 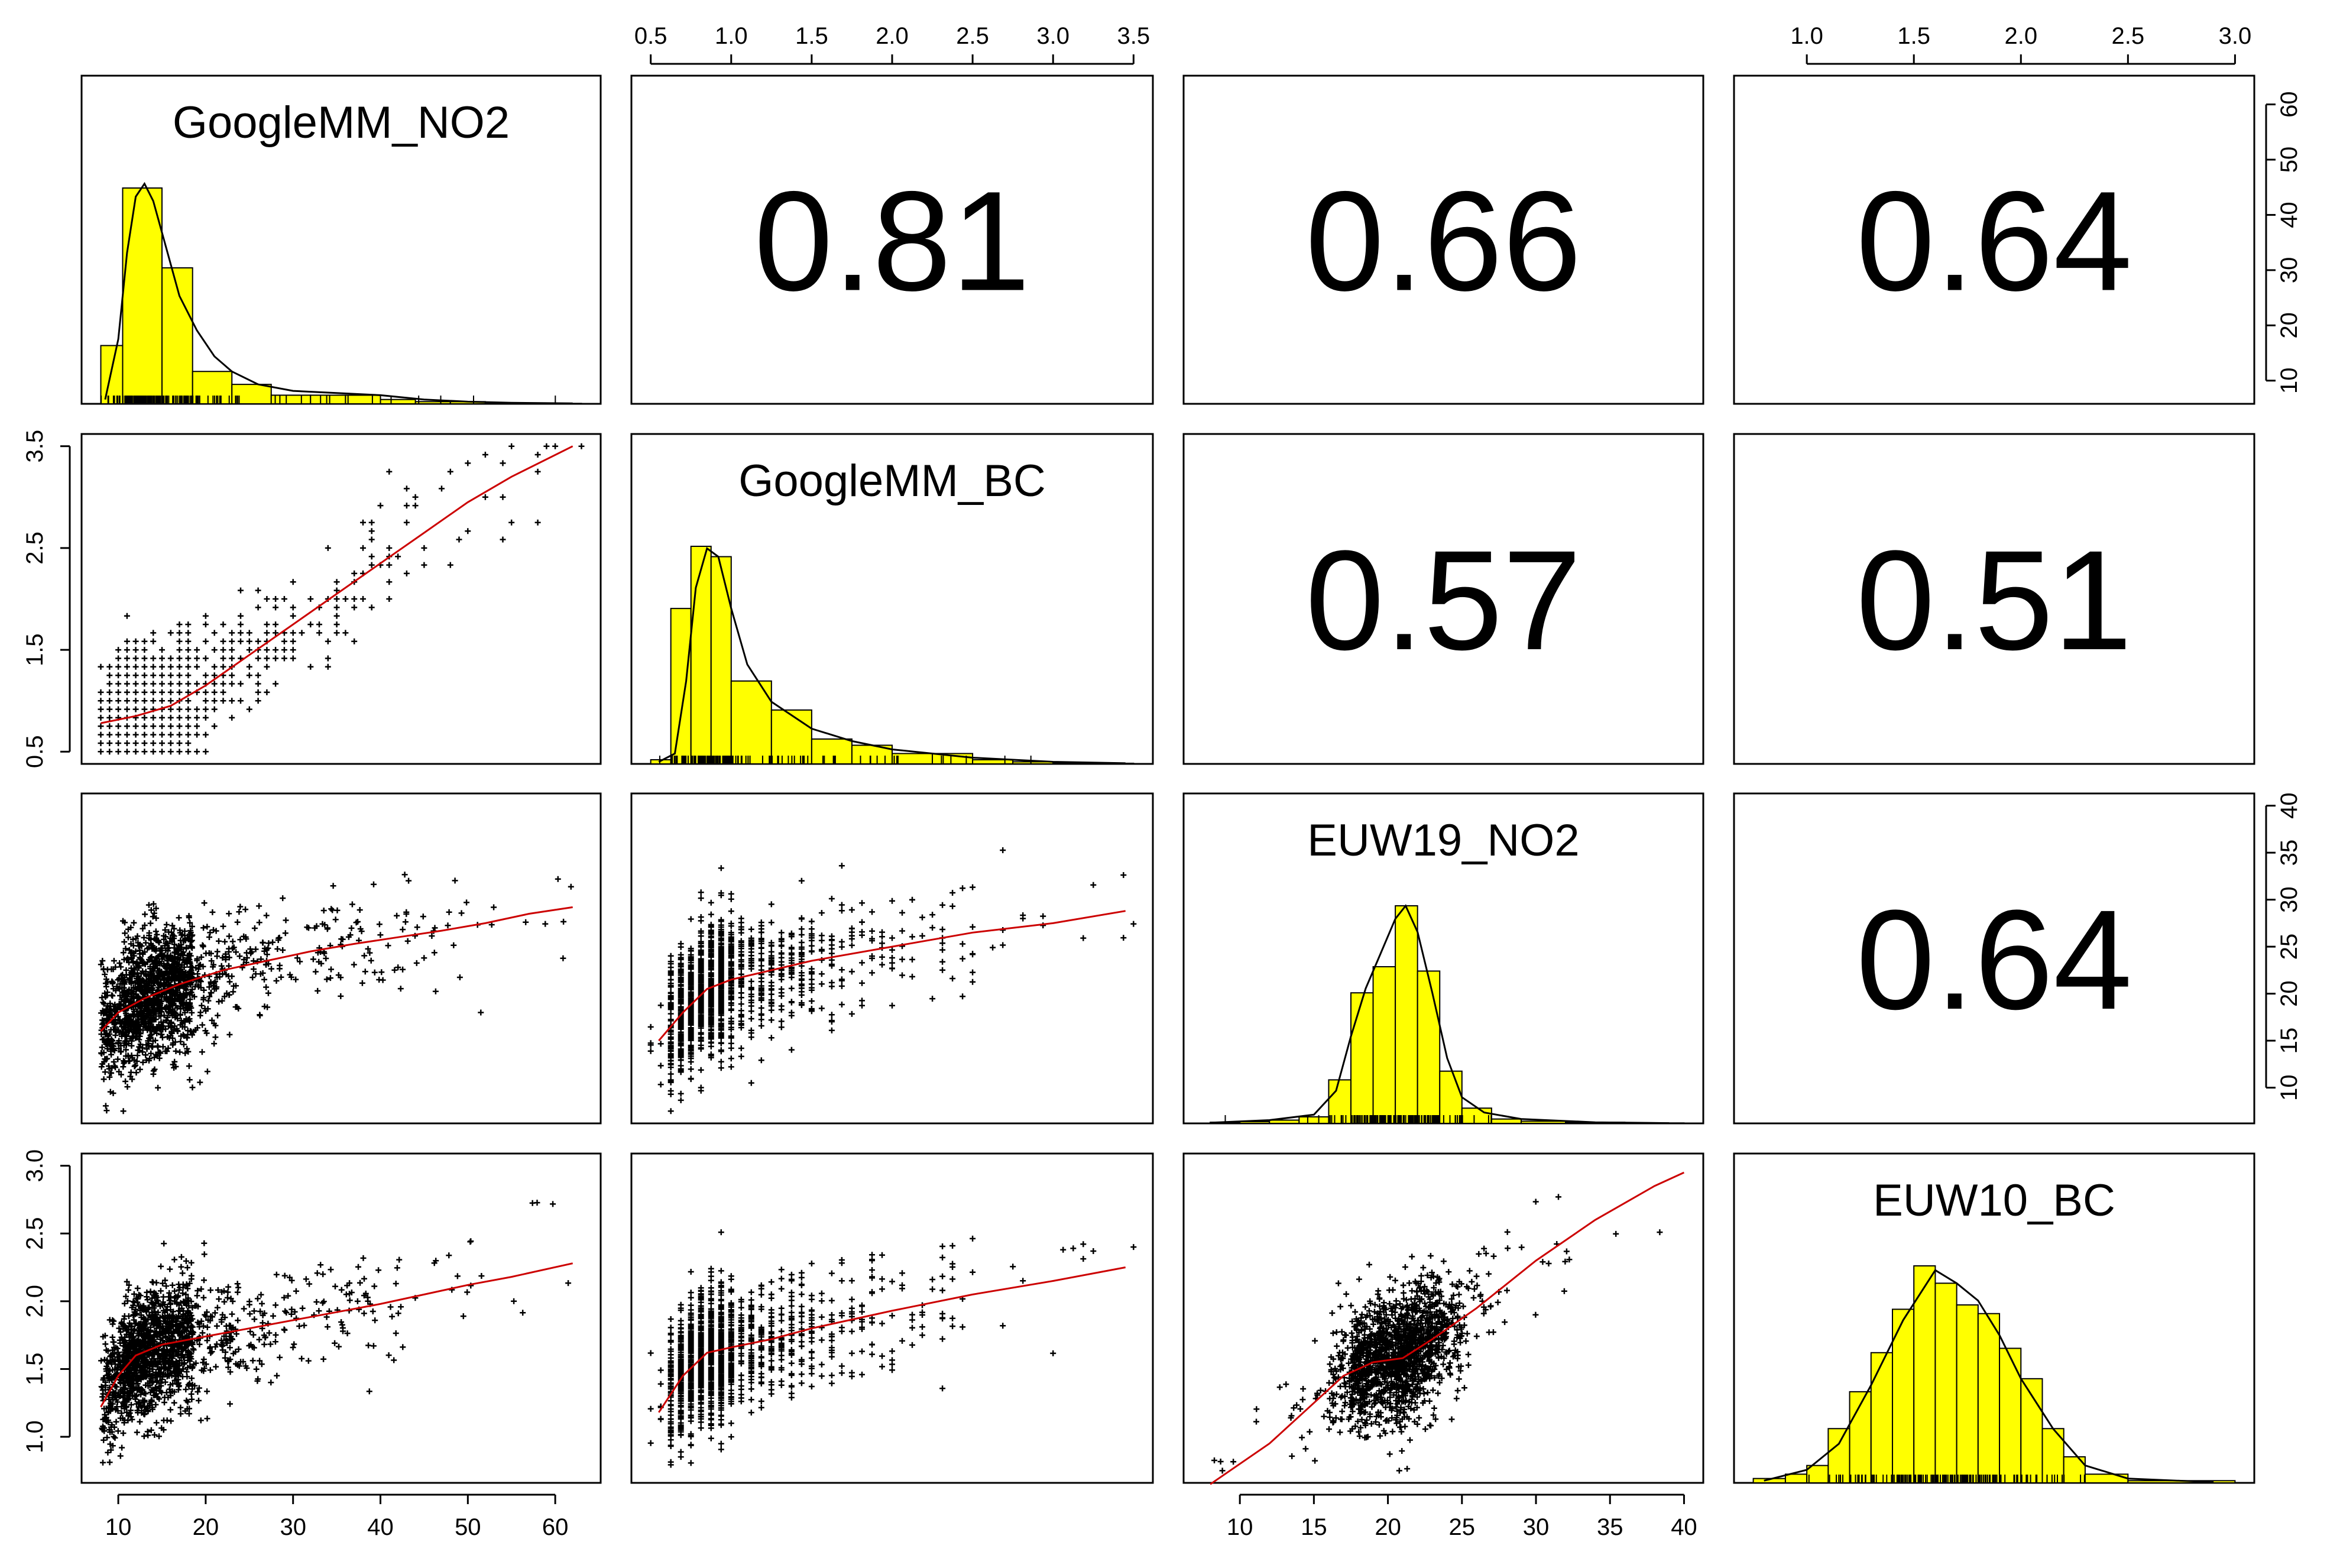 I want to click on correlation-value-1-2: 0.57, so click(x=1443, y=600).